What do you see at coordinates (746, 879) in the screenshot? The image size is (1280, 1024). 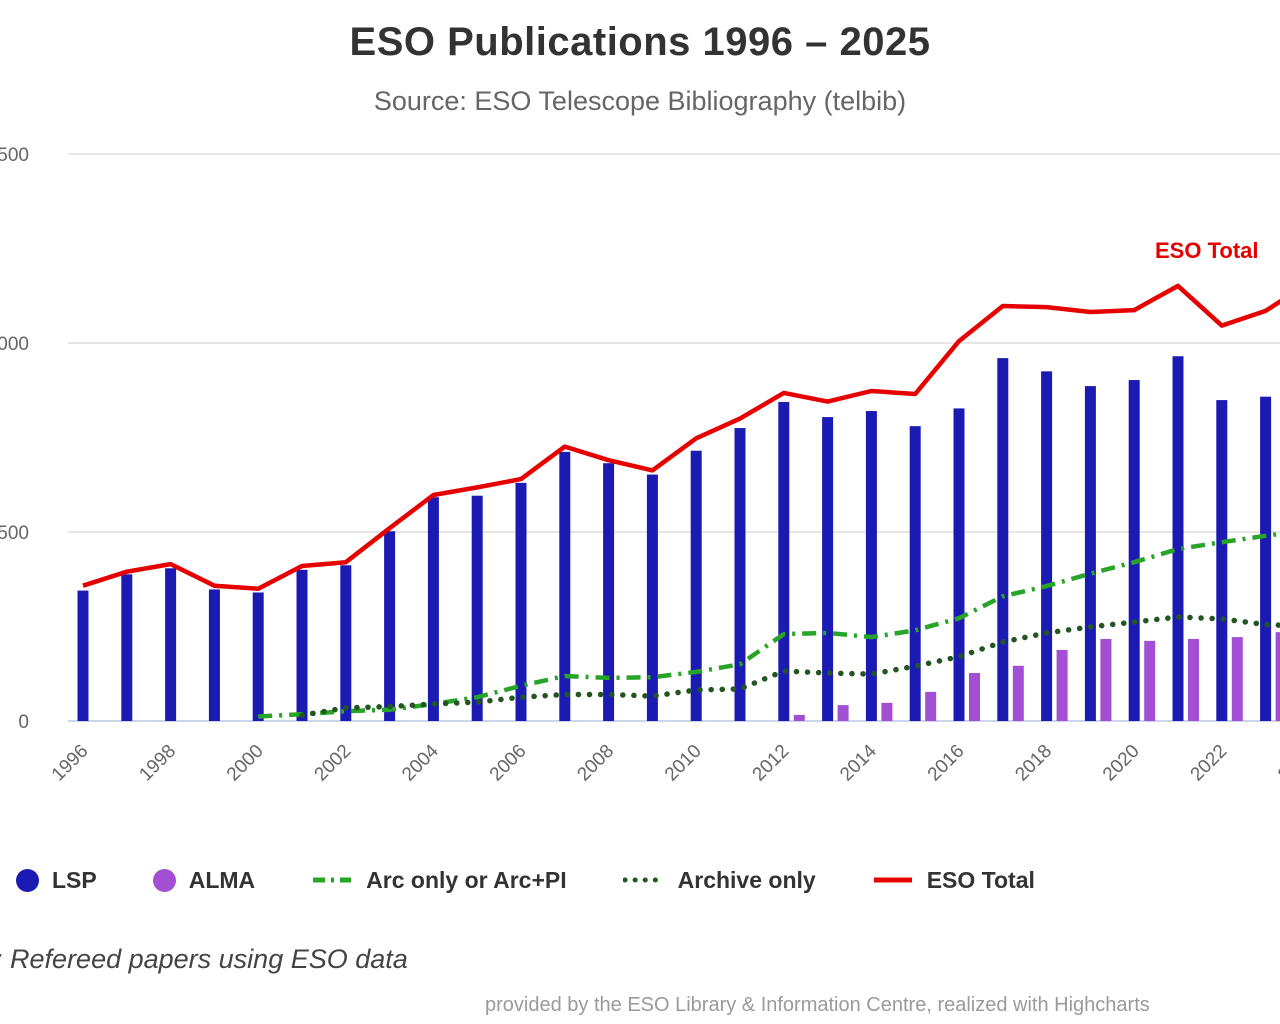 I see `legend-label-archive-only: Archive only` at bounding box center [746, 879].